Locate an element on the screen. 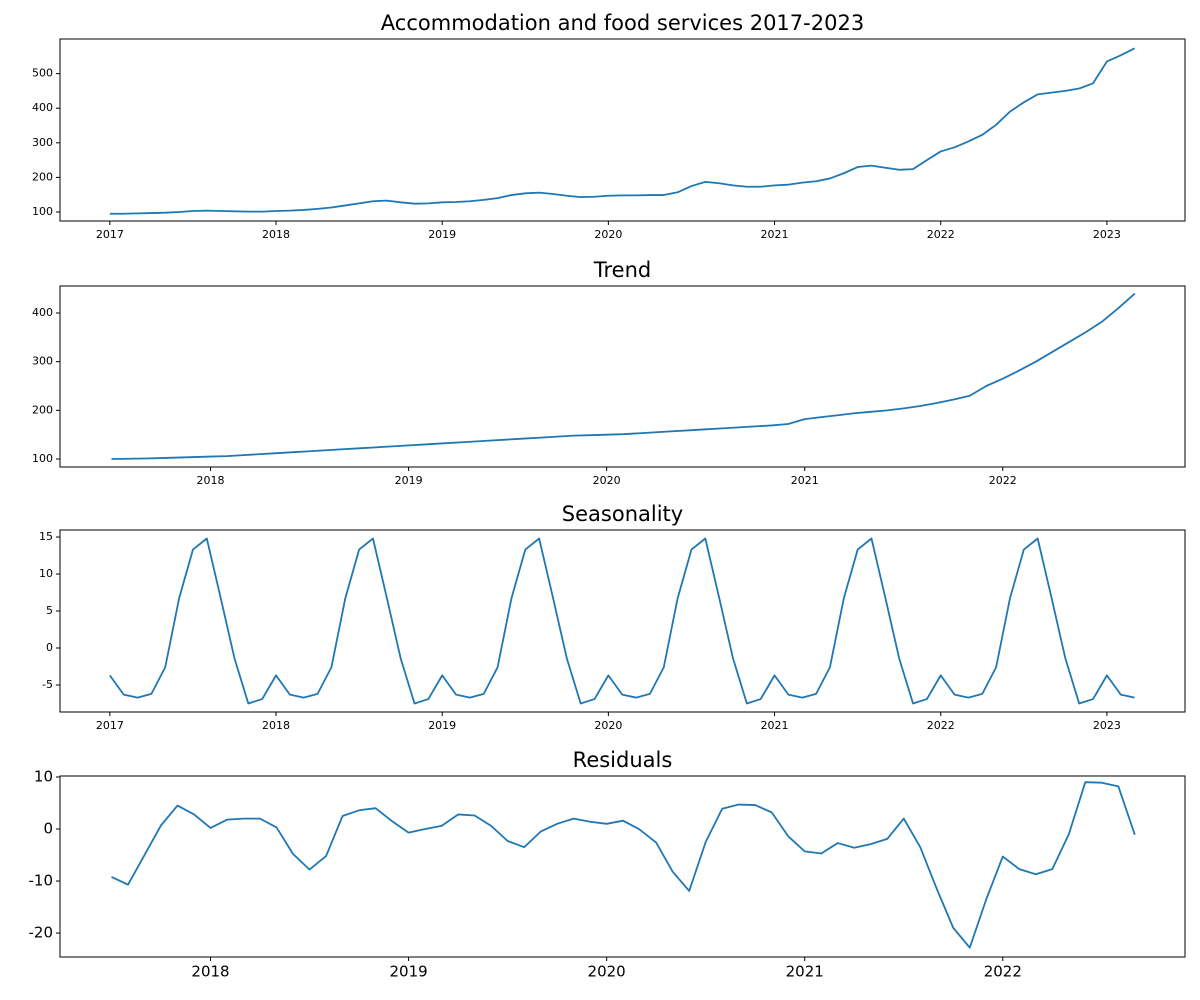 This screenshot has height=1000, width=1200. y-tick-label: -5 is located at coordinates (47, 684).